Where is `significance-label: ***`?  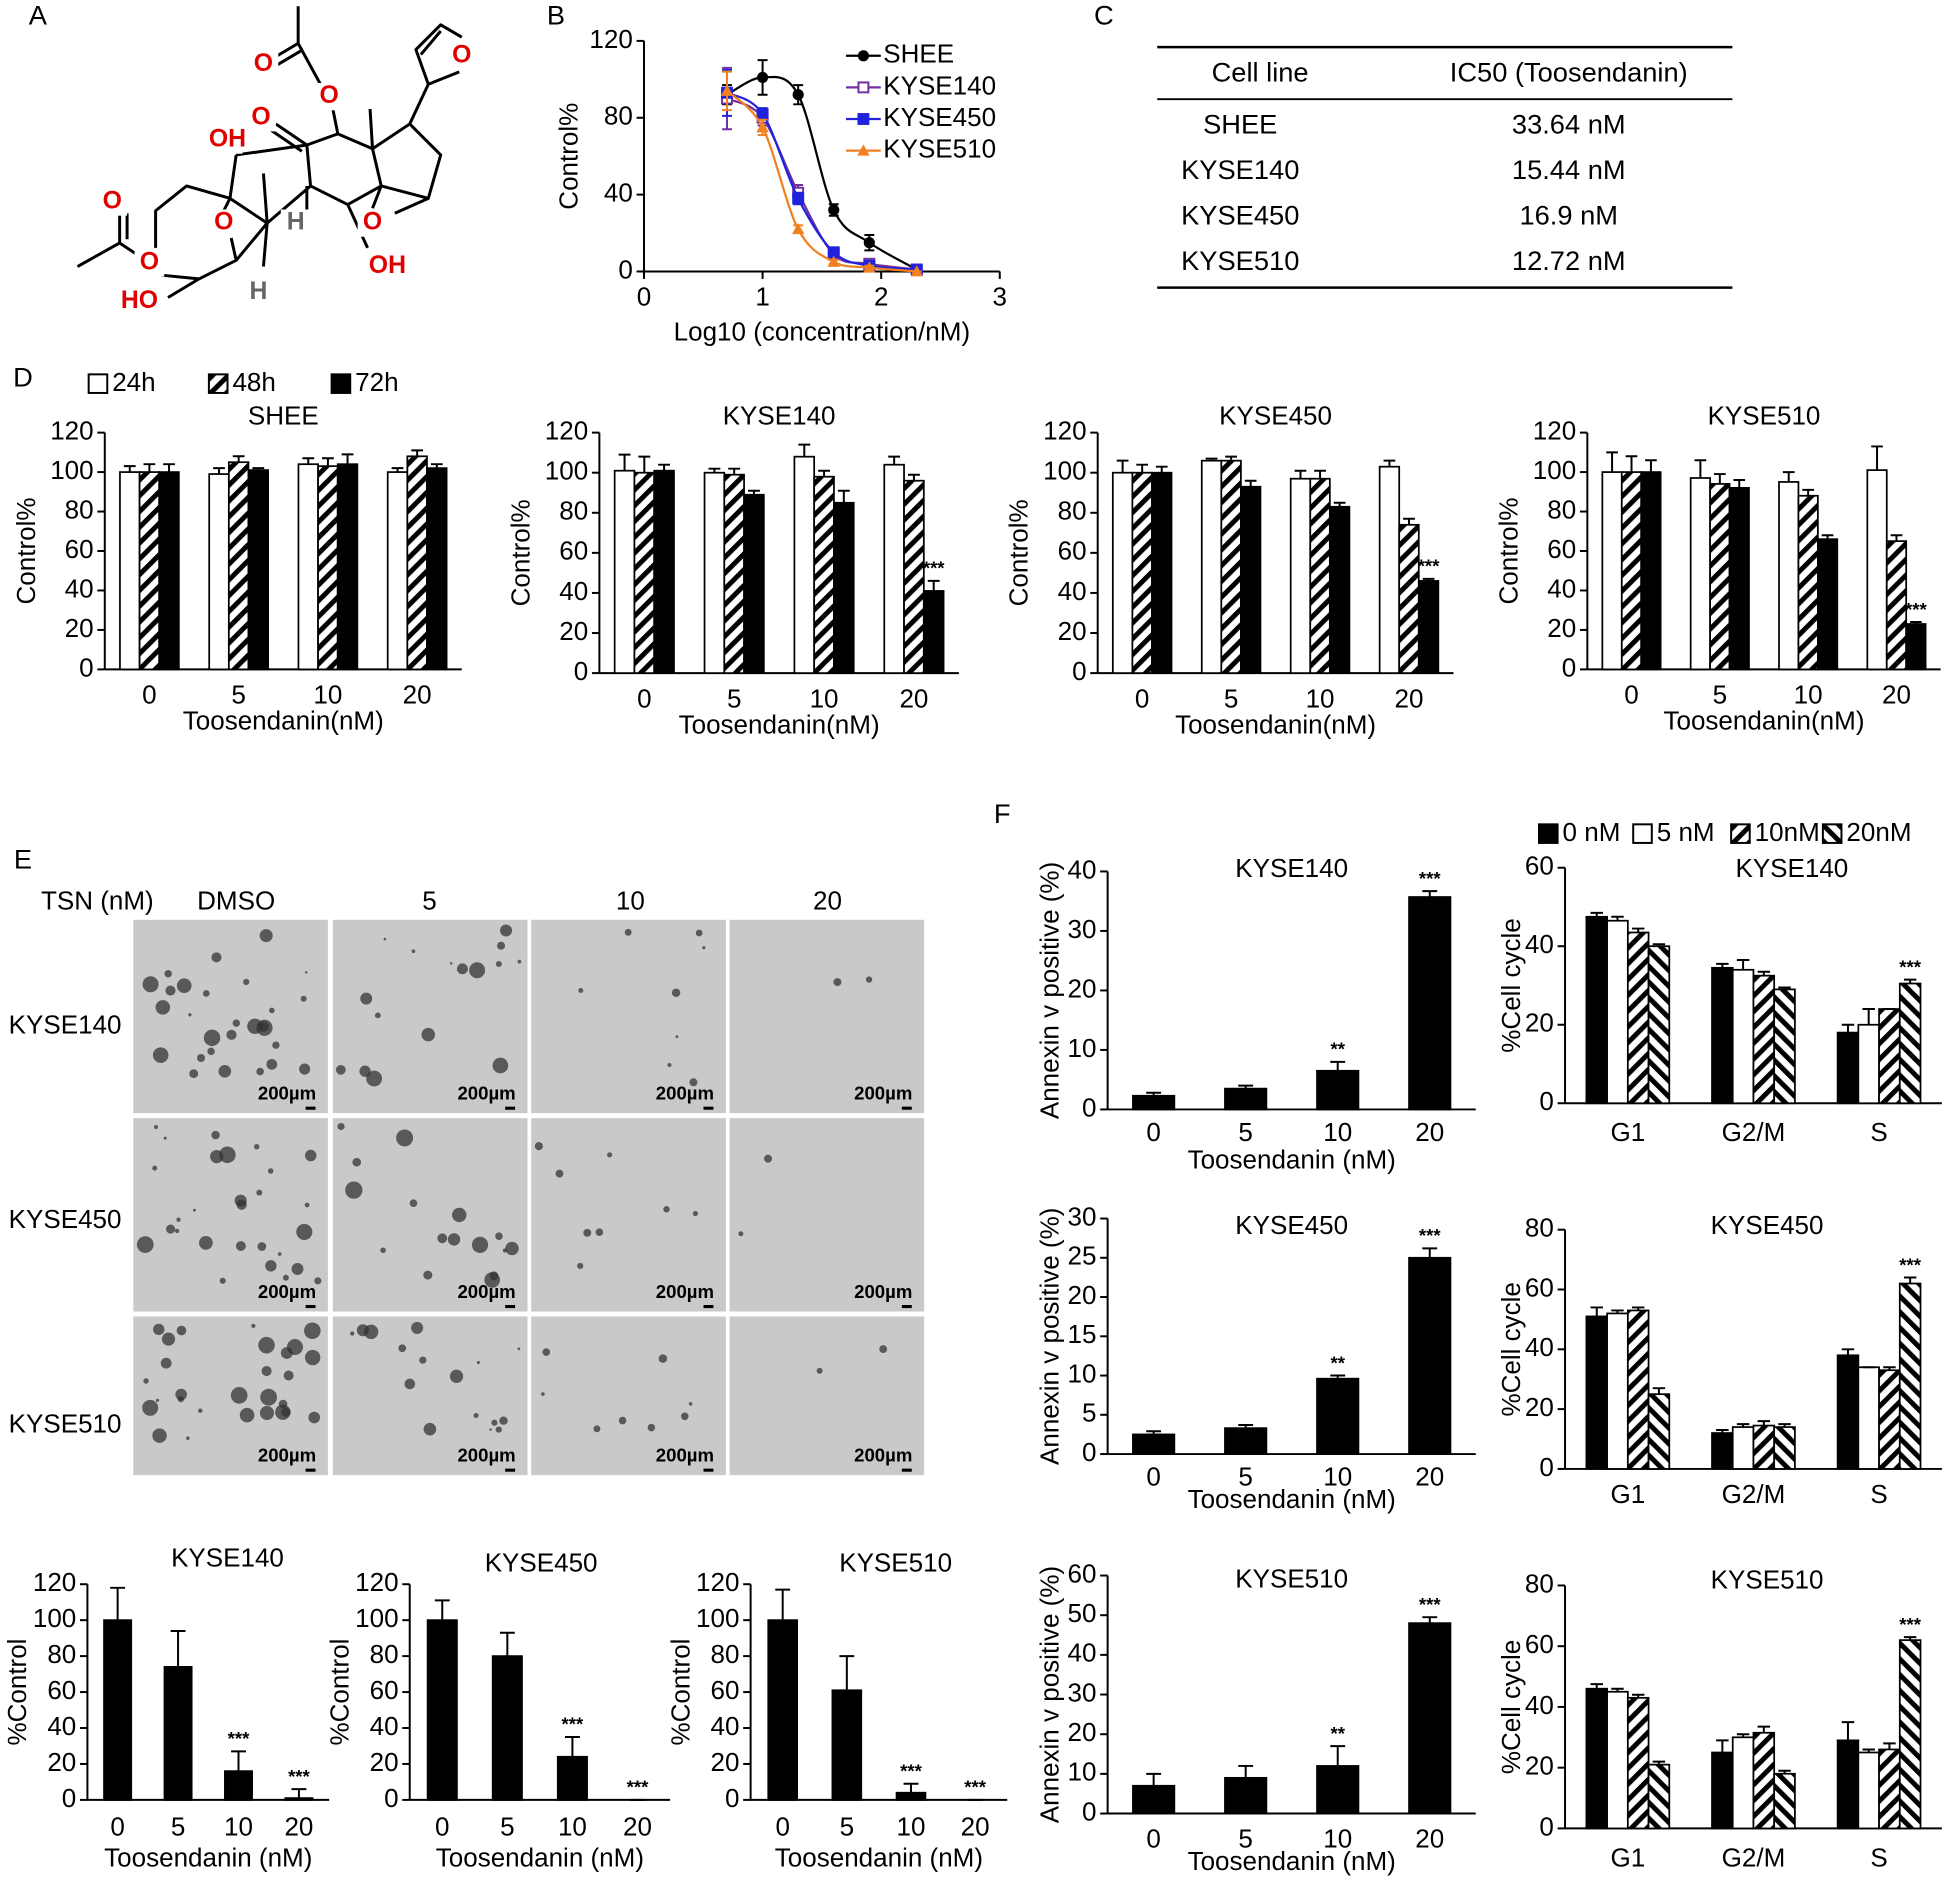
significance-label: *** is located at coordinates (1910, 1624).